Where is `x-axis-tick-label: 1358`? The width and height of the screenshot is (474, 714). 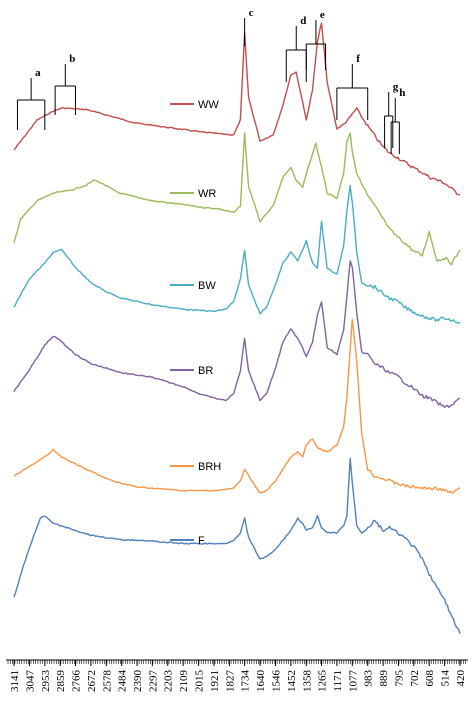
x-axis-tick-label: 1358 is located at coordinates (307, 681).